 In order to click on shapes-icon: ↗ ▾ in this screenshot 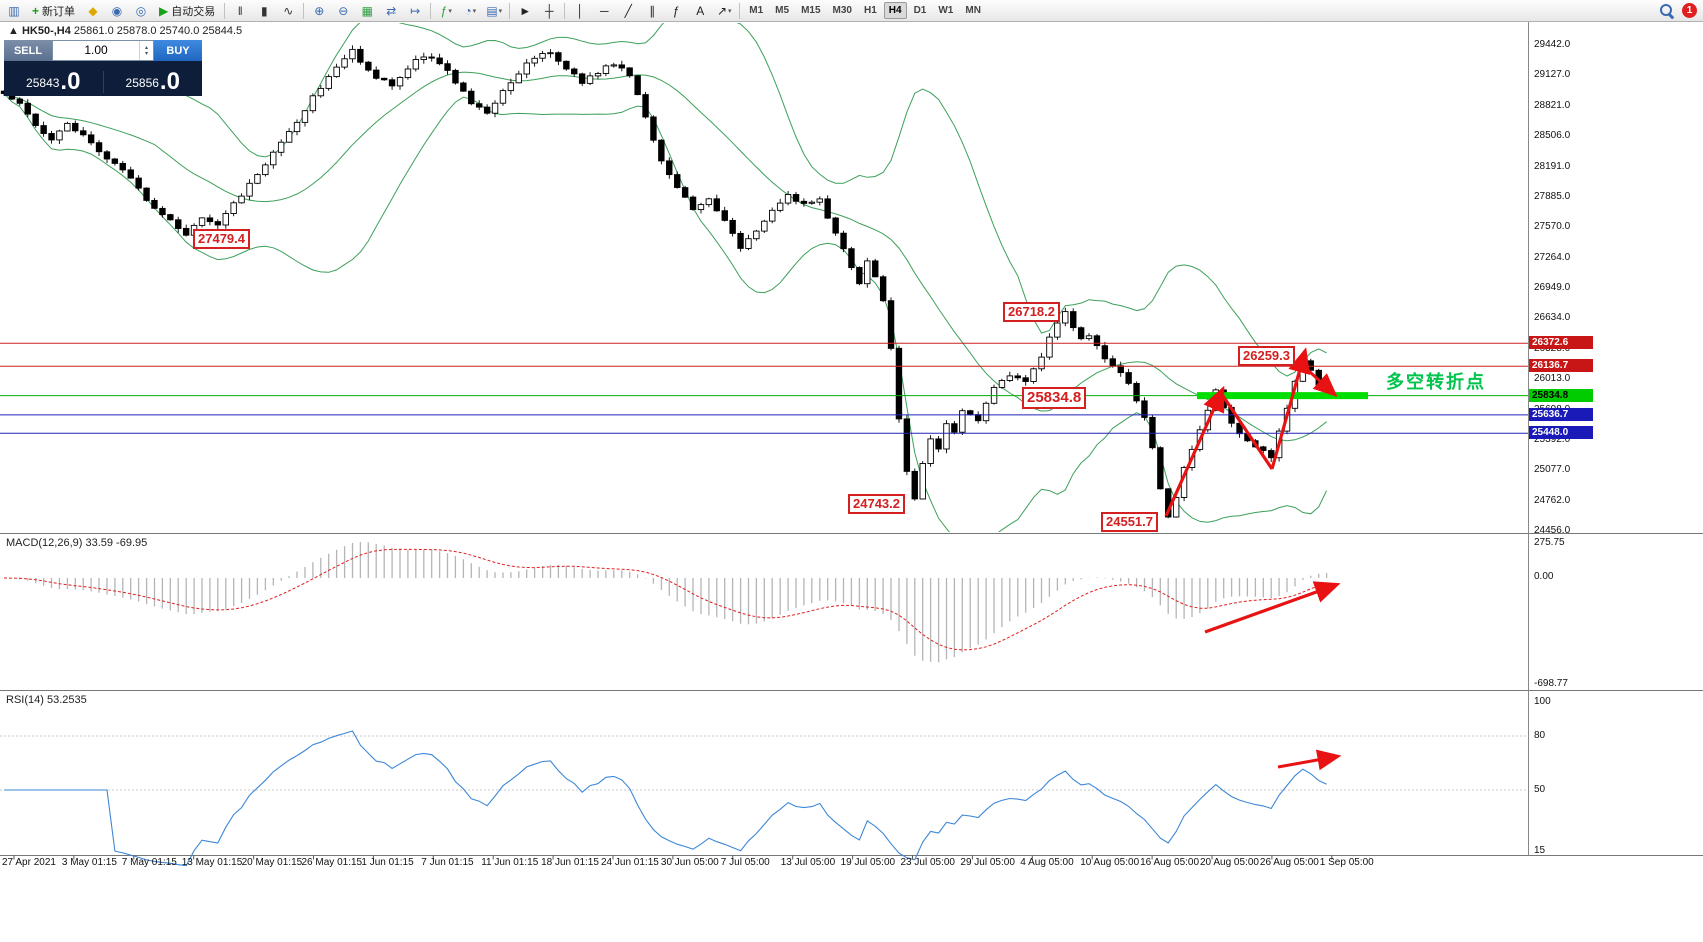, I will do `click(724, 10)`.